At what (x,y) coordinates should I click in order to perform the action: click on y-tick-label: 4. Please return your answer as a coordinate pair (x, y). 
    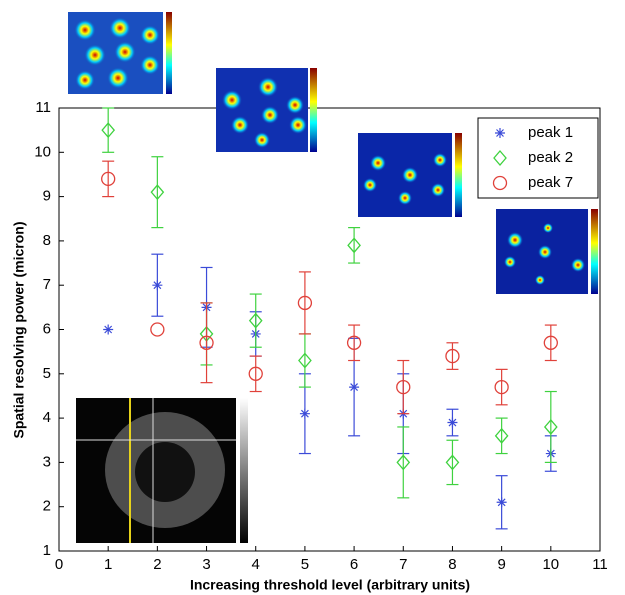
    Looking at the image, I should click on (47, 417).